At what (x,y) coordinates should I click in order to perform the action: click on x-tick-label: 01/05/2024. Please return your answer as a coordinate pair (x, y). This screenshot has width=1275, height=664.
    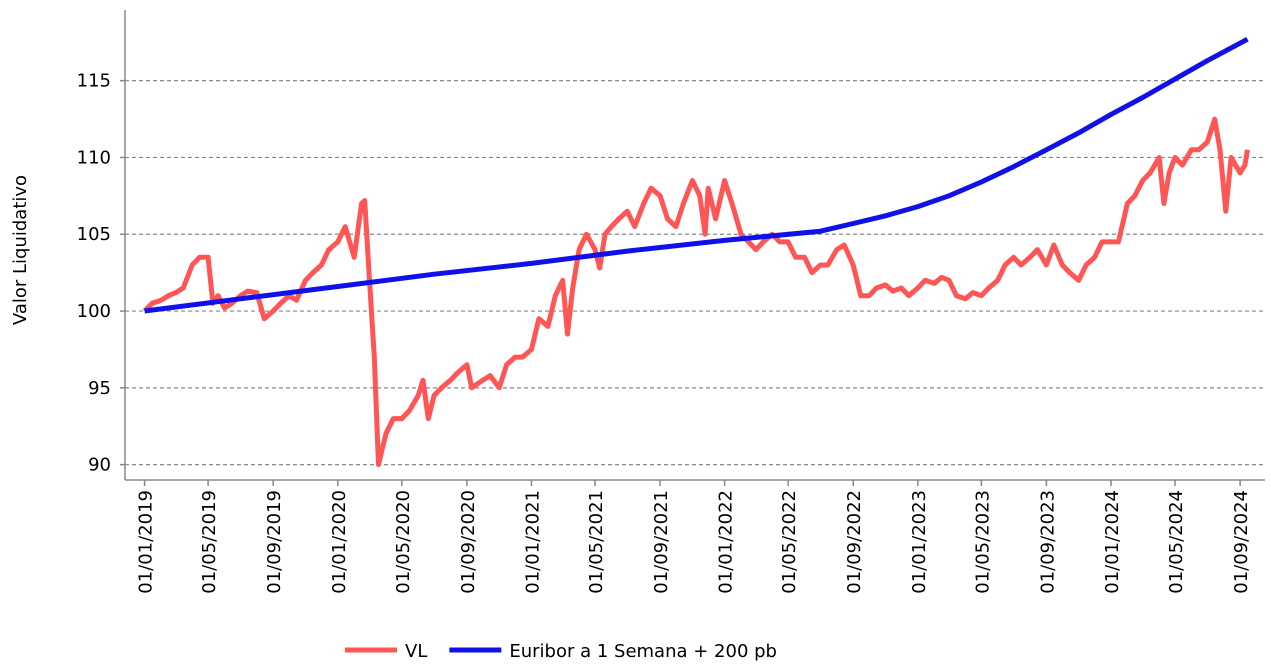
    Looking at the image, I should click on (1176, 542).